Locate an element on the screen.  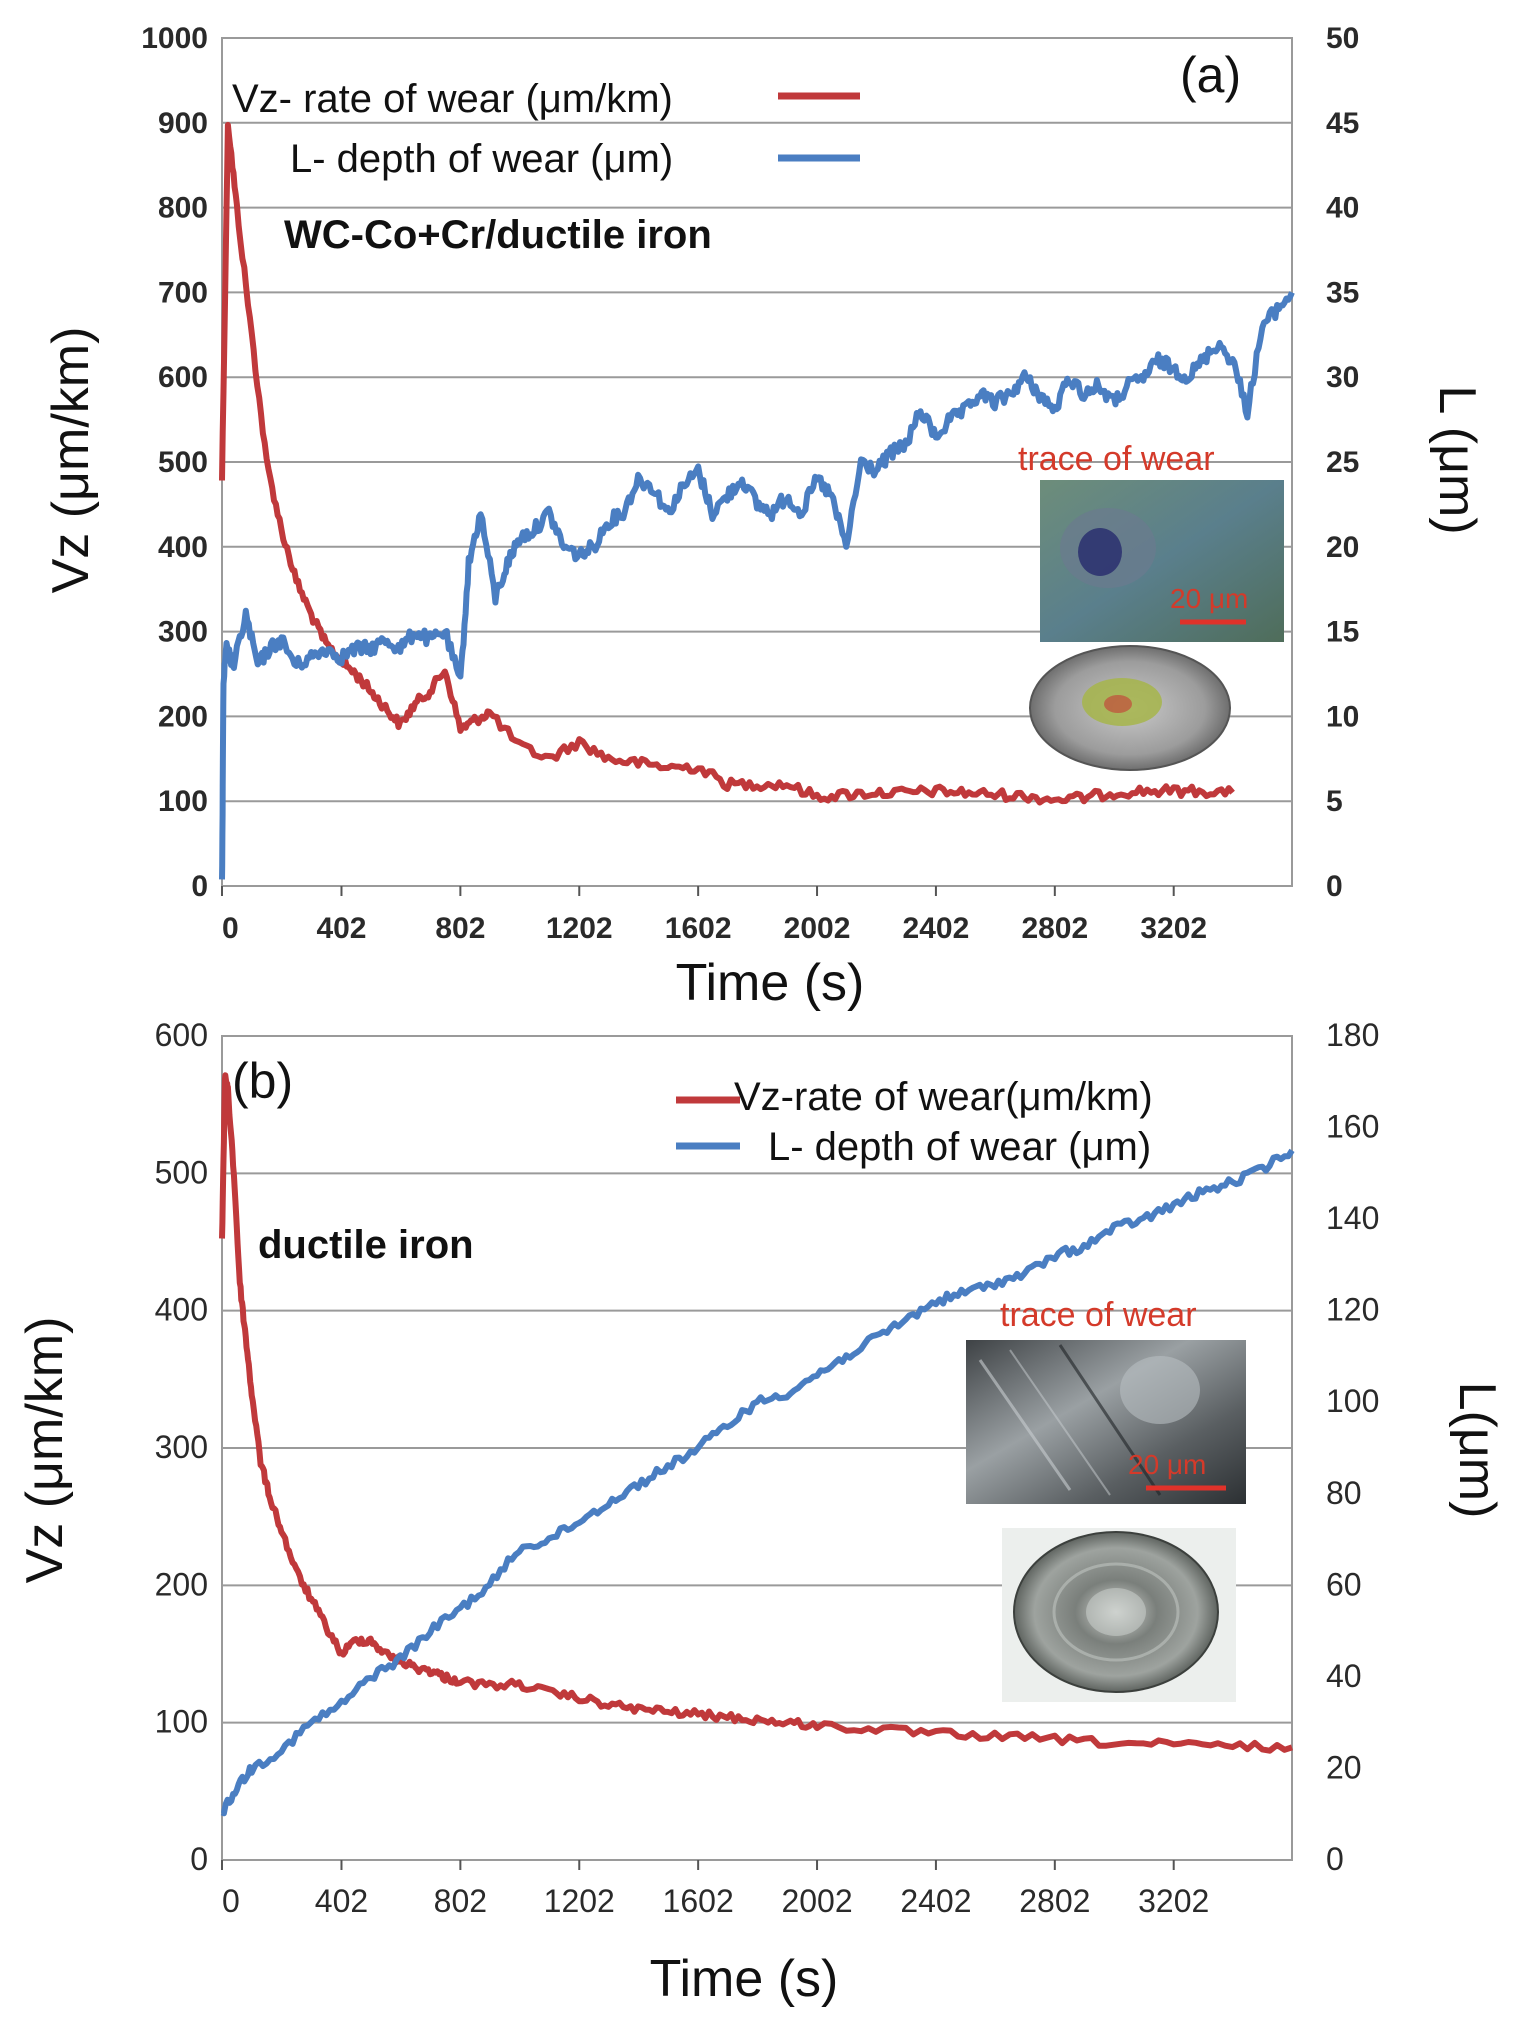
y2-tick-label: 60 is located at coordinates (1344, 1584).